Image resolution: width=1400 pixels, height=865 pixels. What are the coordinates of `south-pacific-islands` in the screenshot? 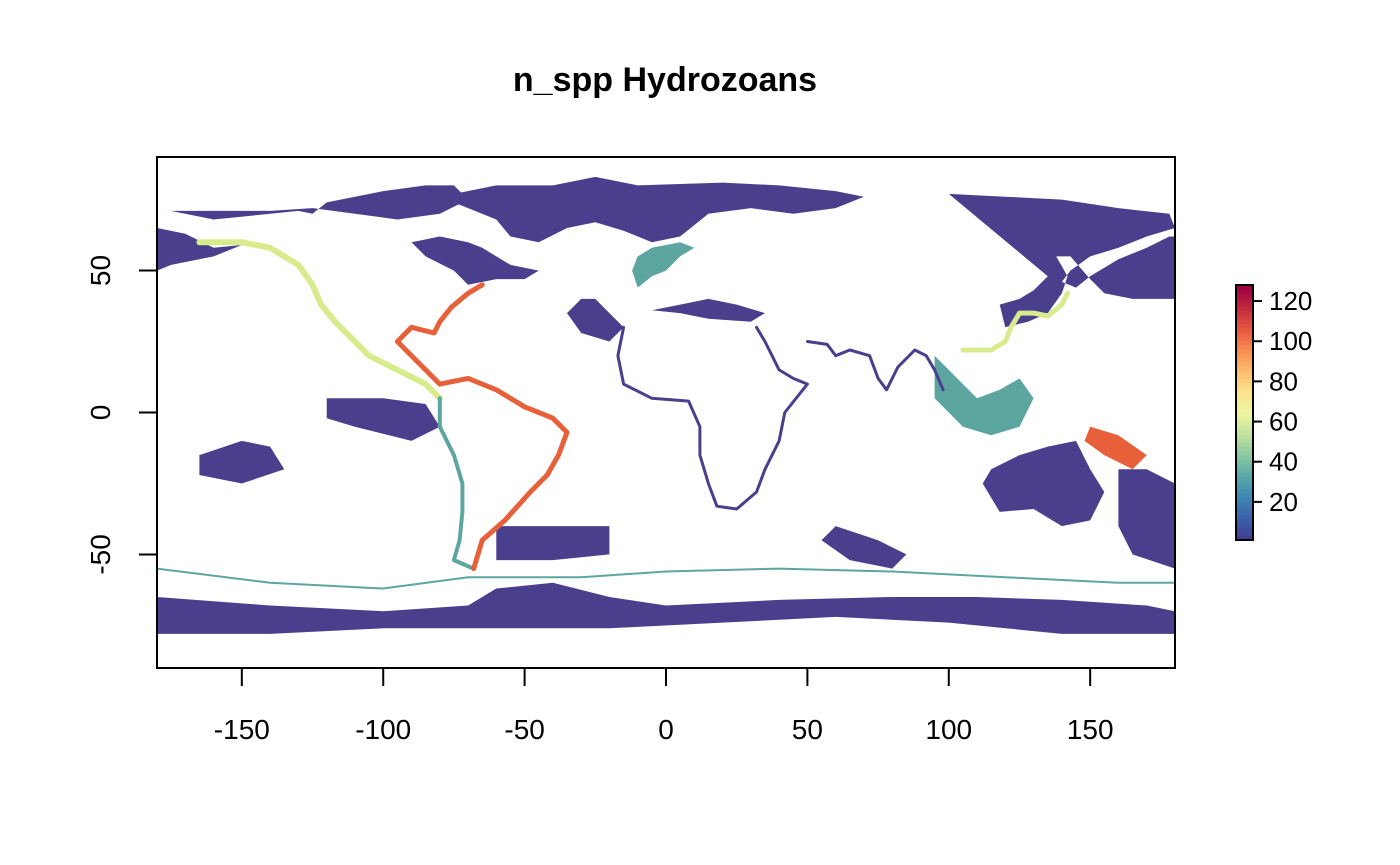 It's located at (242, 462).